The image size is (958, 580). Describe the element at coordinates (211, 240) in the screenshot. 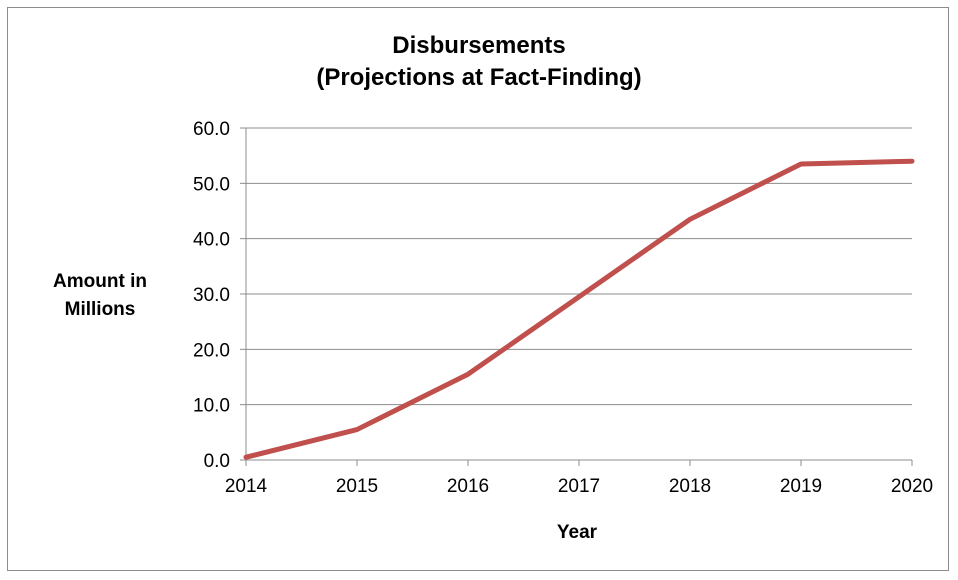

I see `y-tick-label: 40.0` at that location.